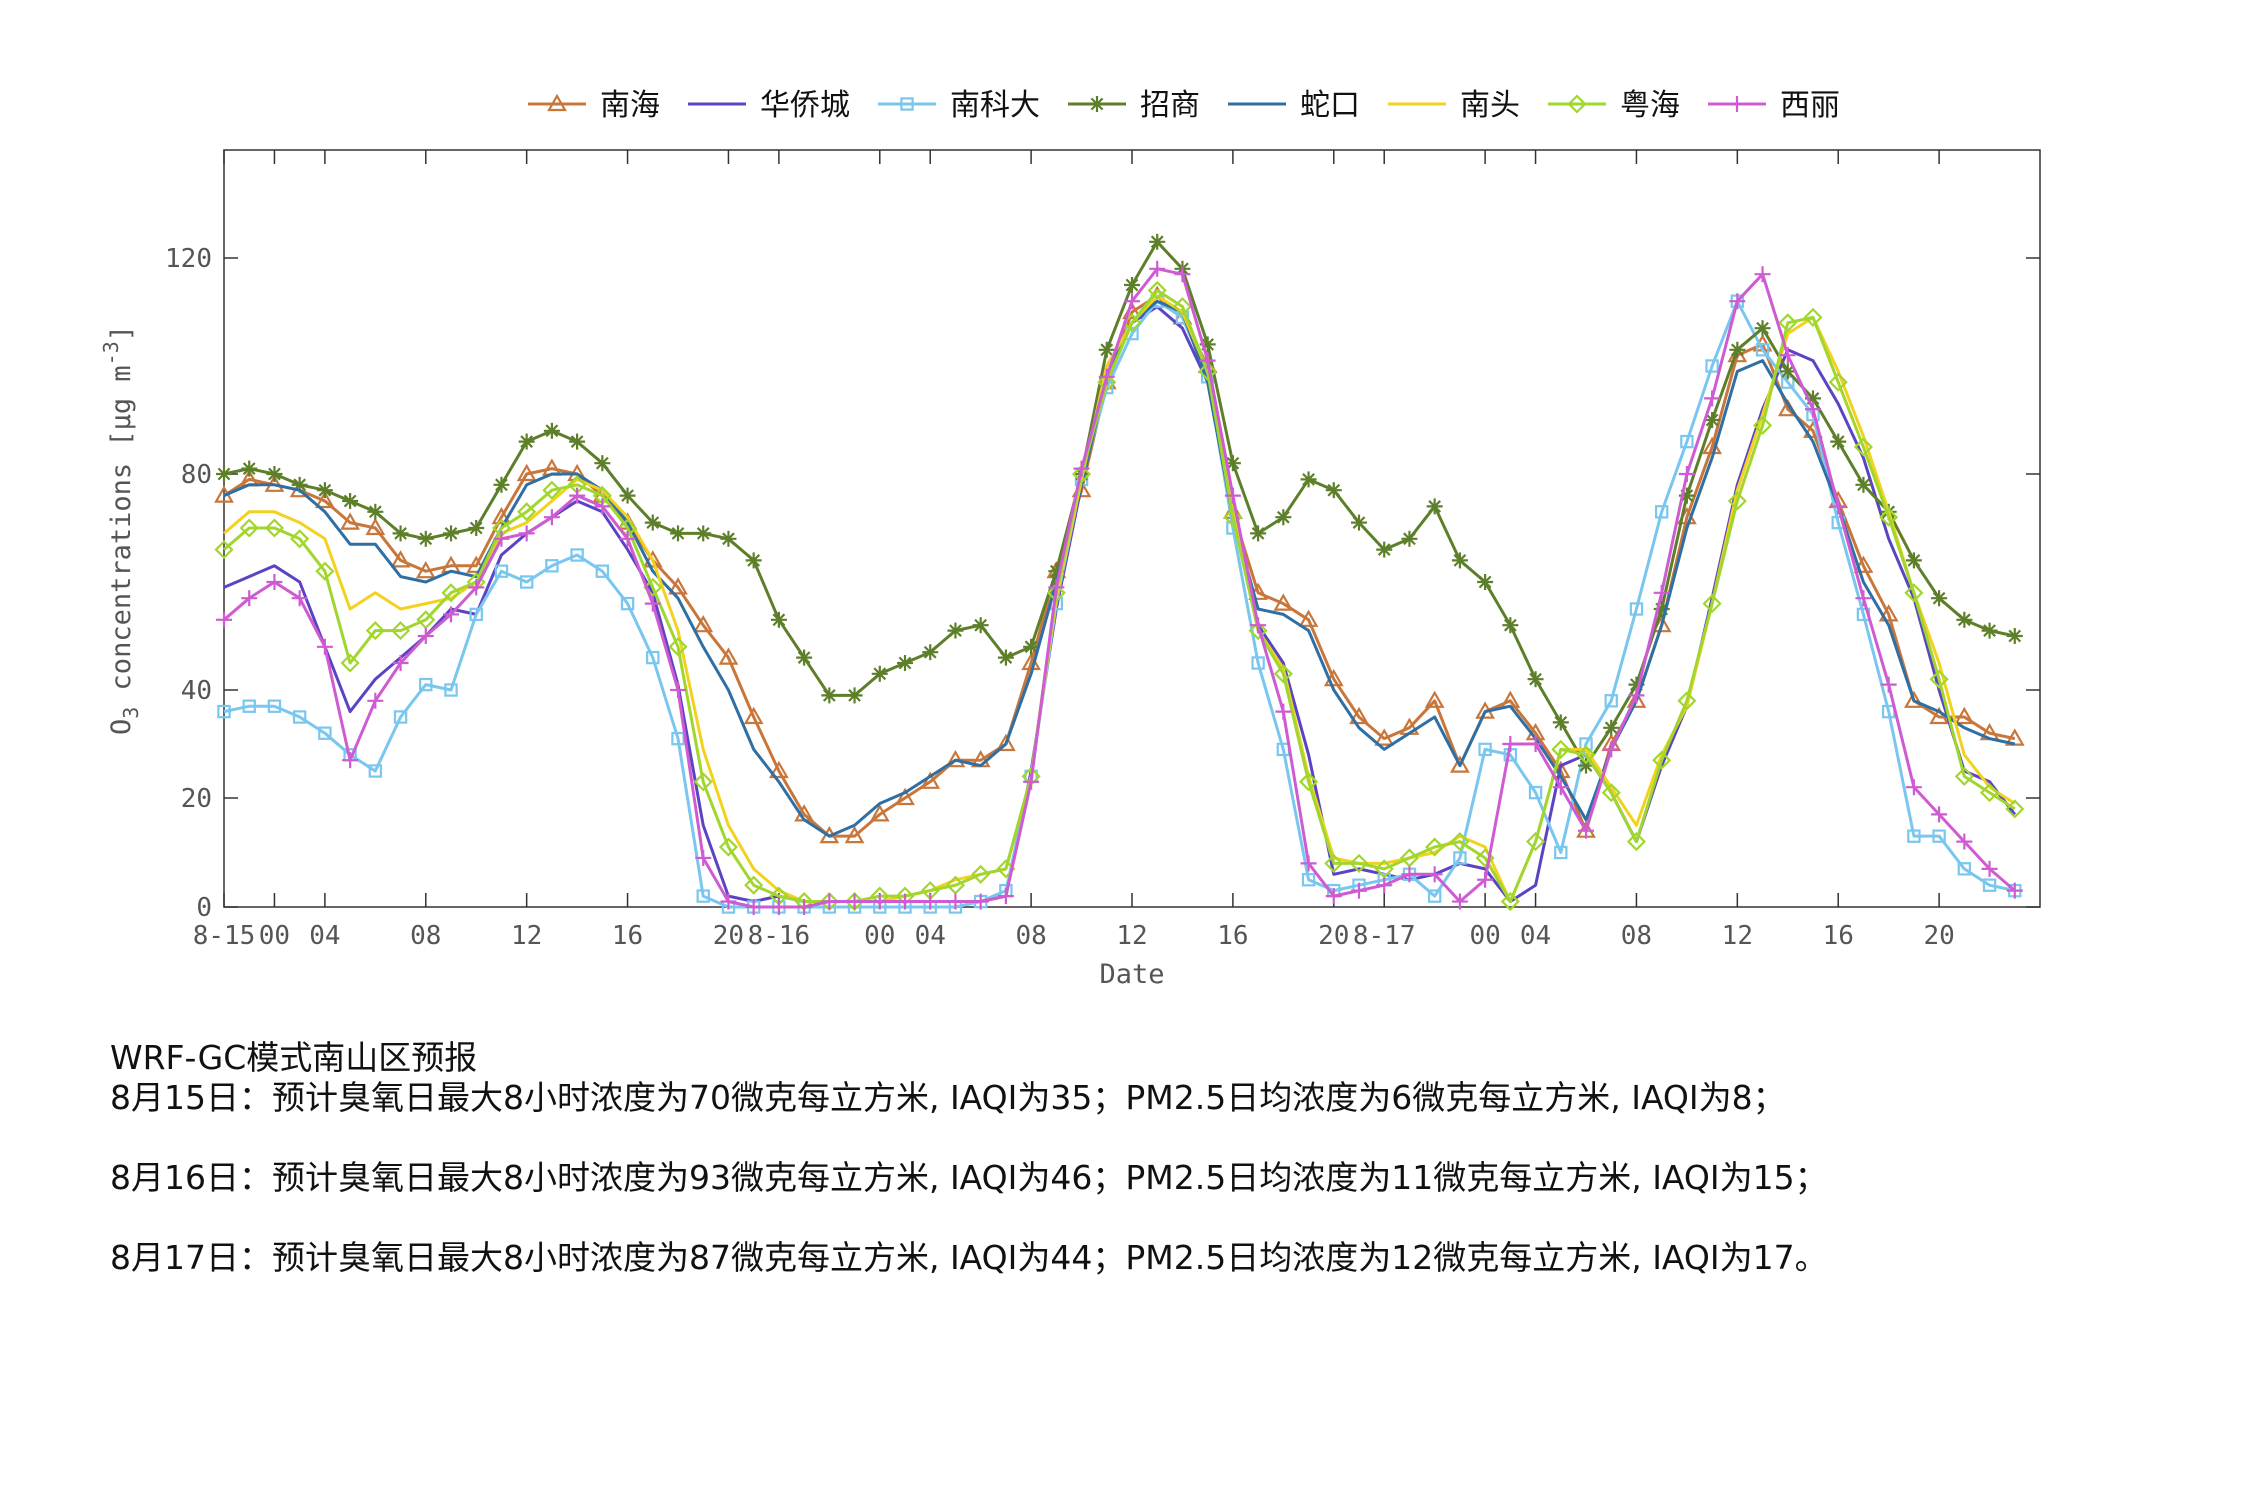  Describe the element at coordinates (1030, 936) in the screenshot. I see `x-tick-label: 08` at that location.